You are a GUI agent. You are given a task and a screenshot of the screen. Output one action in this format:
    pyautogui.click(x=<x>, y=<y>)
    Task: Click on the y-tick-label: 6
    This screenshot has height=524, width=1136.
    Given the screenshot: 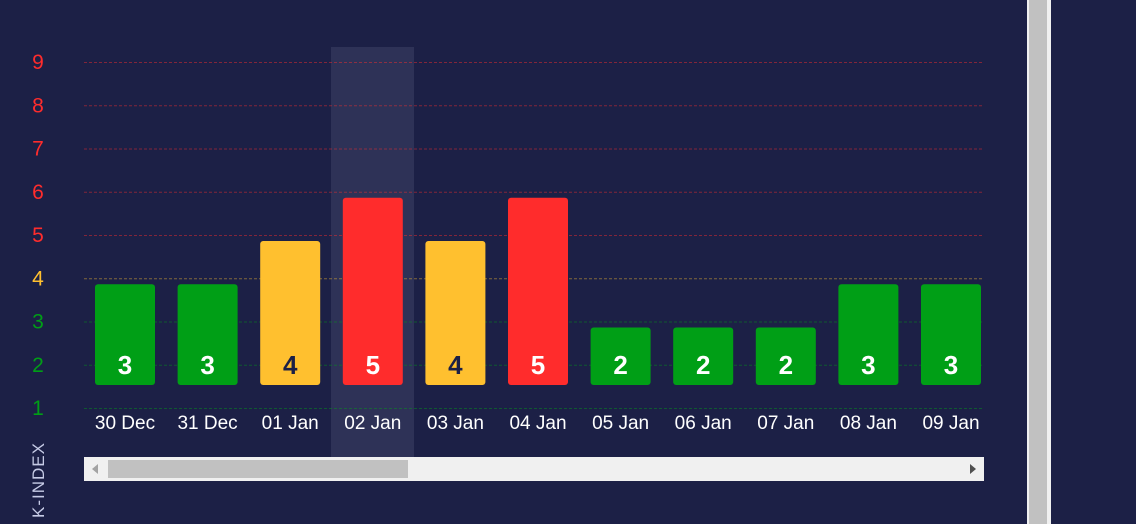 What is the action you would take?
    pyautogui.click(x=38, y=192)
    